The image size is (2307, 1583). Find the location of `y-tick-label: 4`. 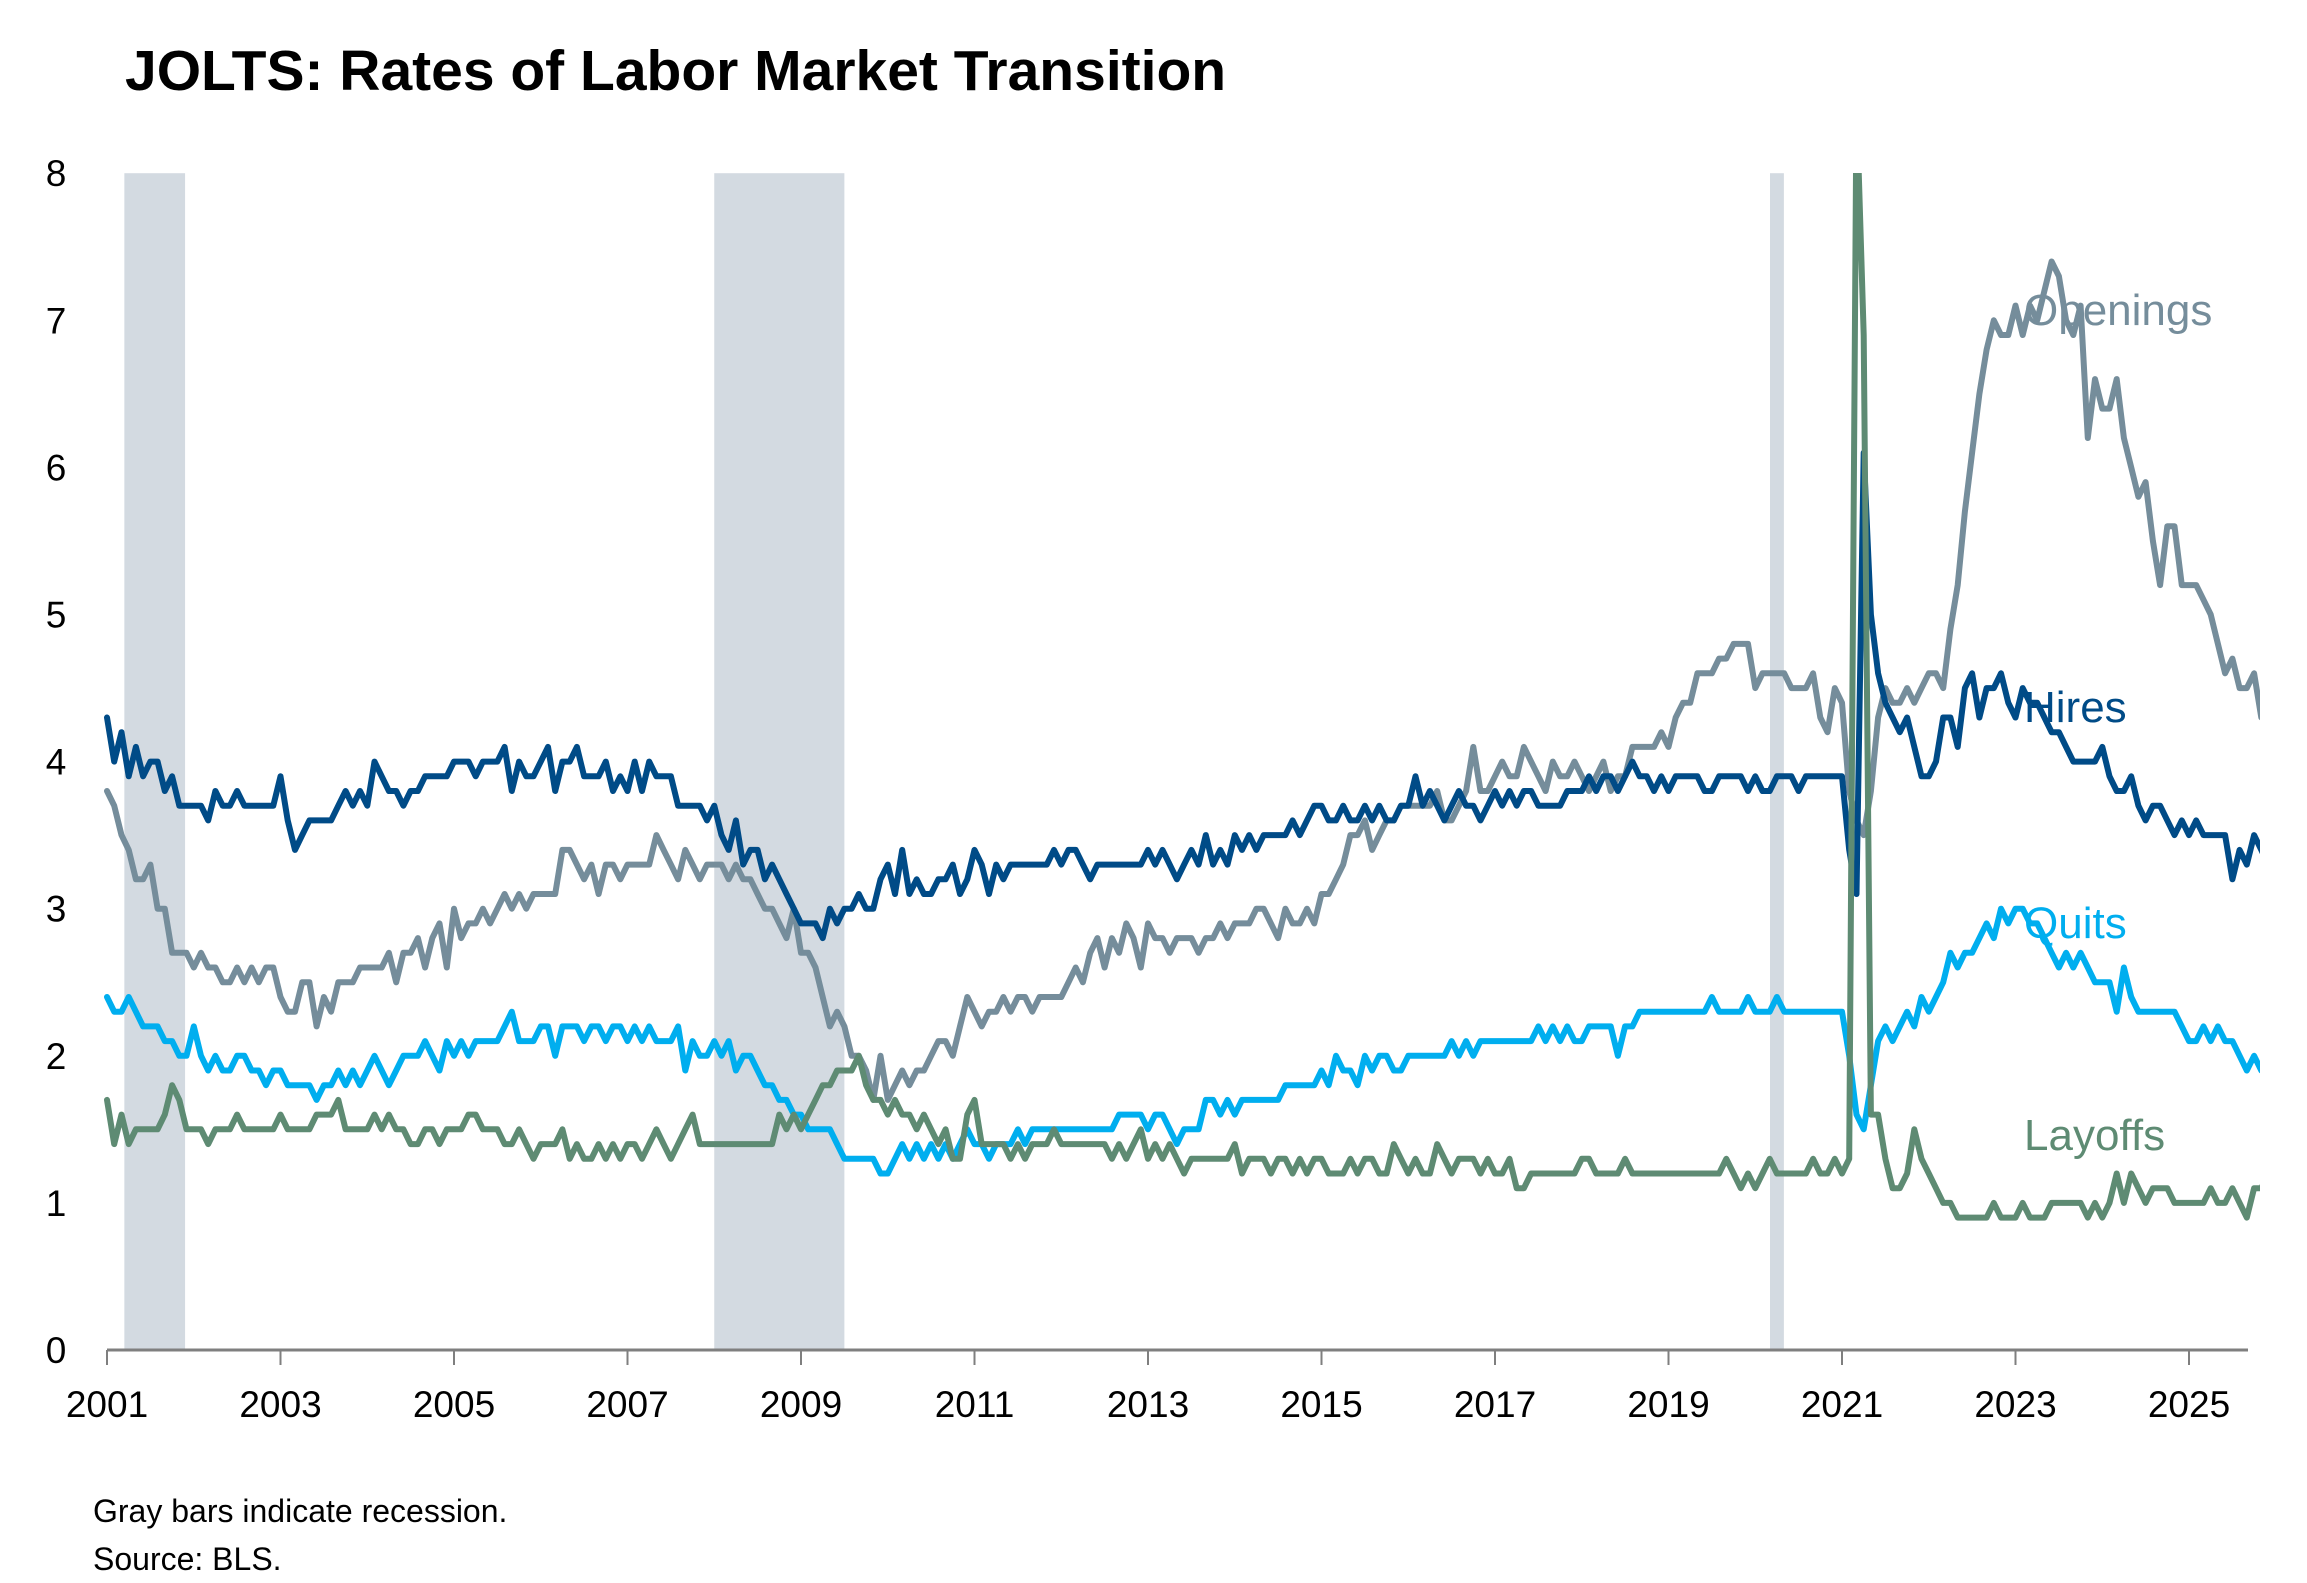

y-tick-label: 4 is located at coordinates (56, 762).